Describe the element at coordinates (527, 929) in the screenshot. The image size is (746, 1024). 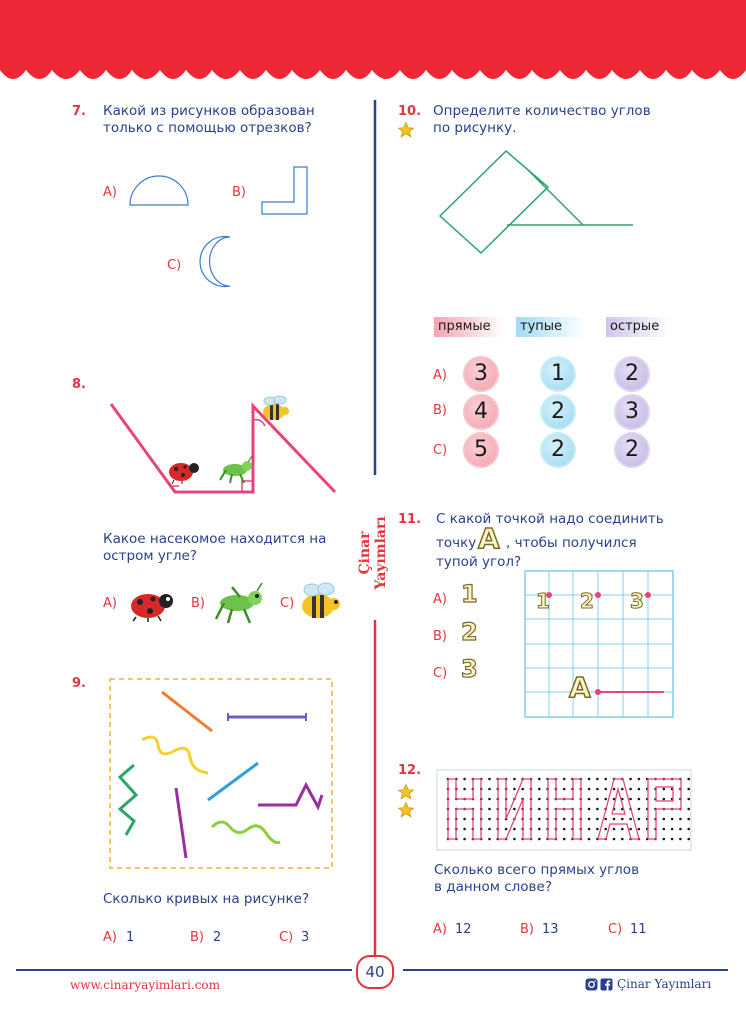
I see `q12-answer-b-label: B)` at that location.